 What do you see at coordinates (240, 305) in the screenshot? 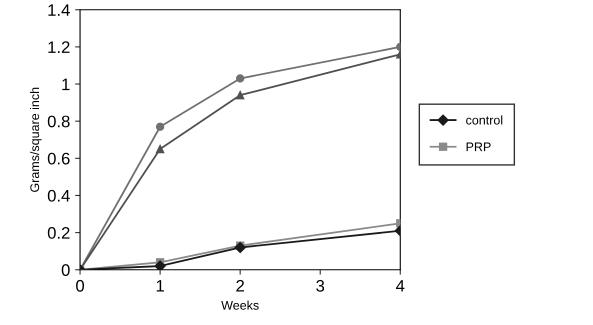
I see `x-axis-title: Weeks` at bounding box center [240, 305].